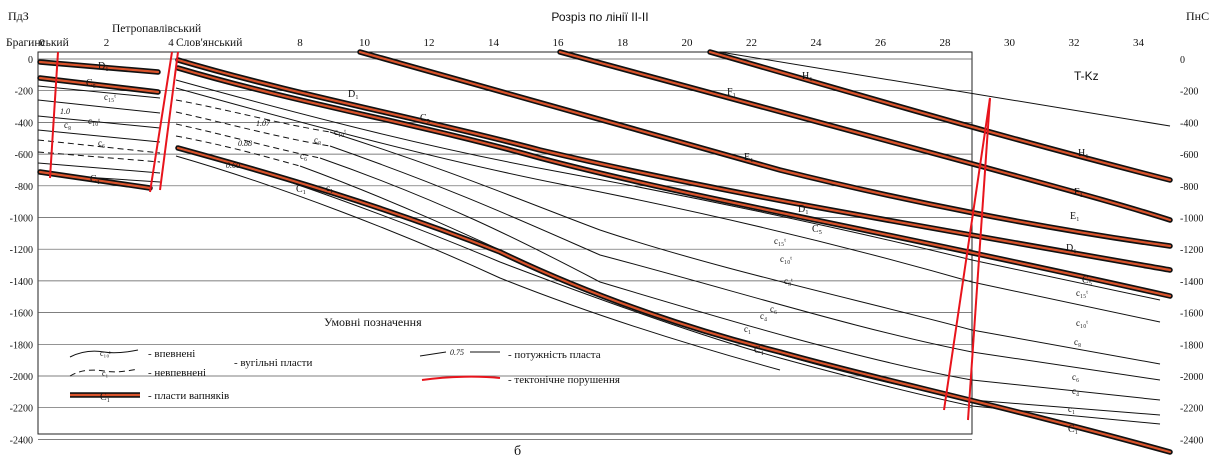 This screenshot has height=456, width=1216. Describe the element at coordinates (564, 380) in the screenshot. I see `legend-faults: - тектонічне порушення` at that location.